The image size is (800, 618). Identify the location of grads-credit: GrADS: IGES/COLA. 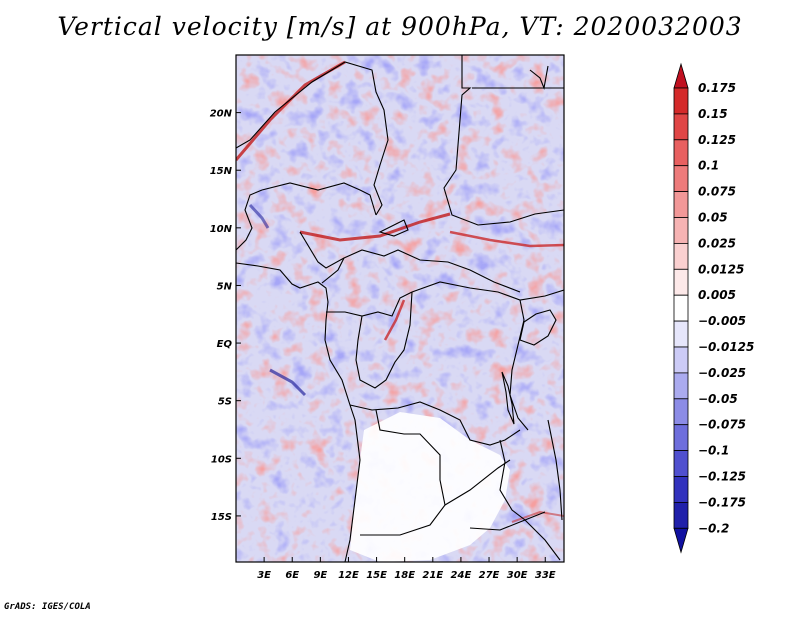
(47, 607).